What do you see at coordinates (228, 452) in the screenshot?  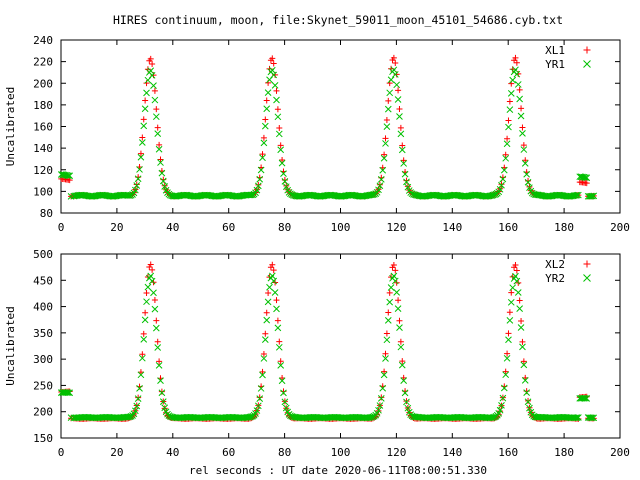 I see `x-tick-label: 60` at bounding box center [228, 452].